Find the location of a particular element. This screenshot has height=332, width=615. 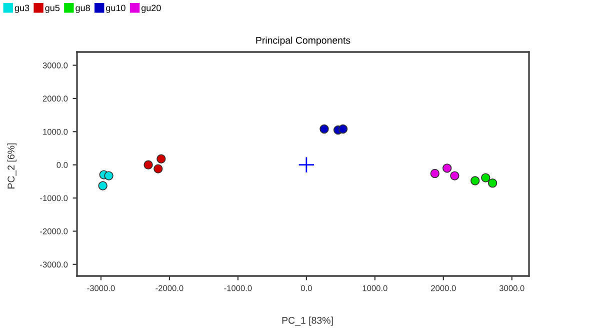

legend-label: gu8 is located at coordinates (83, 8).